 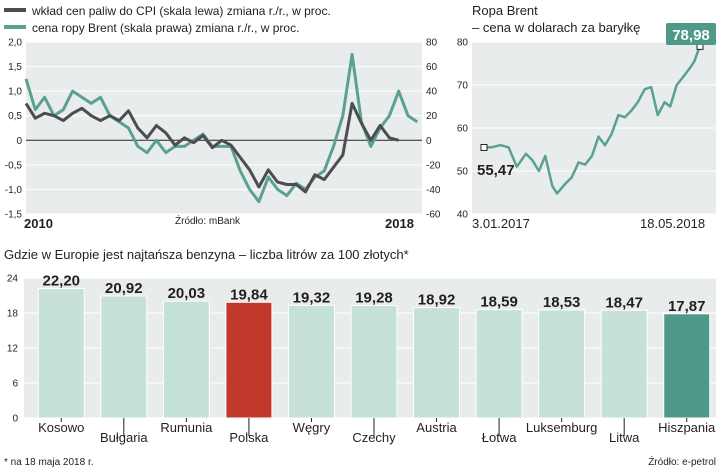 What do you see at coordinates (19, 141) in the screenshot?
I see `left-axis-tick: 0` at bounding box center [19, 141].